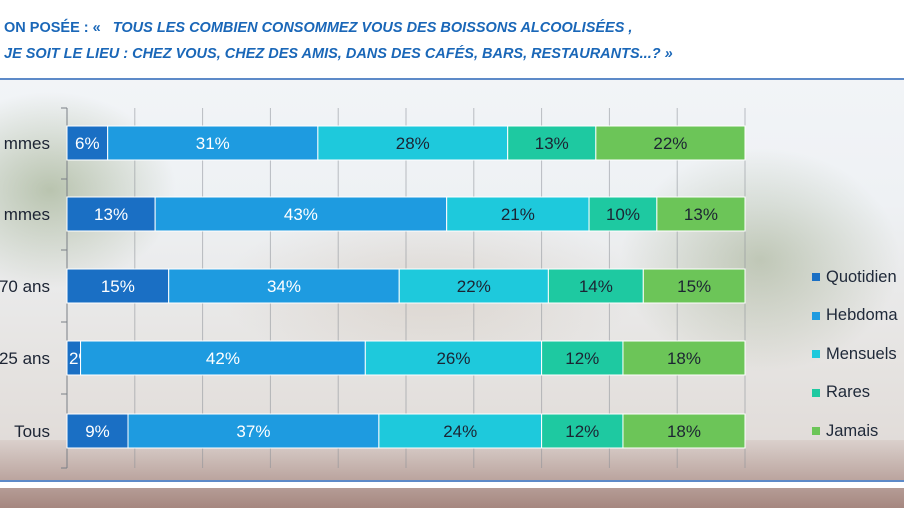  What do you see at coordinates (32, 431) in the screenshot?
I see `category-label: Tous` at bounding box center [32, 431].